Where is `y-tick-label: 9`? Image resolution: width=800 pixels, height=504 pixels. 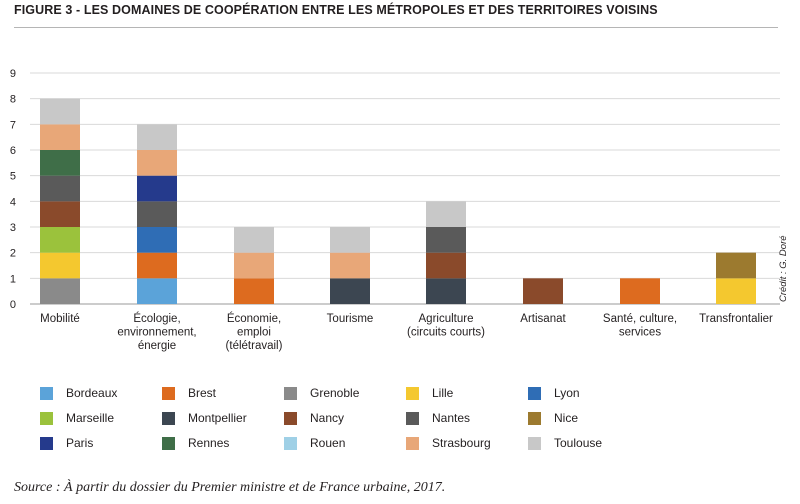
y-tick-label: 9 is located at coordinates (13, 74).